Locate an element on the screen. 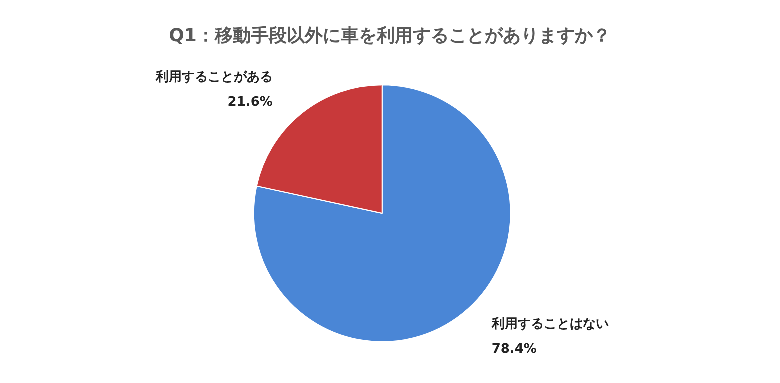 Image resolution: width=780 pixels, height=383 pixels. slice-label: 利用することはない is located at coordinates (549, 324).